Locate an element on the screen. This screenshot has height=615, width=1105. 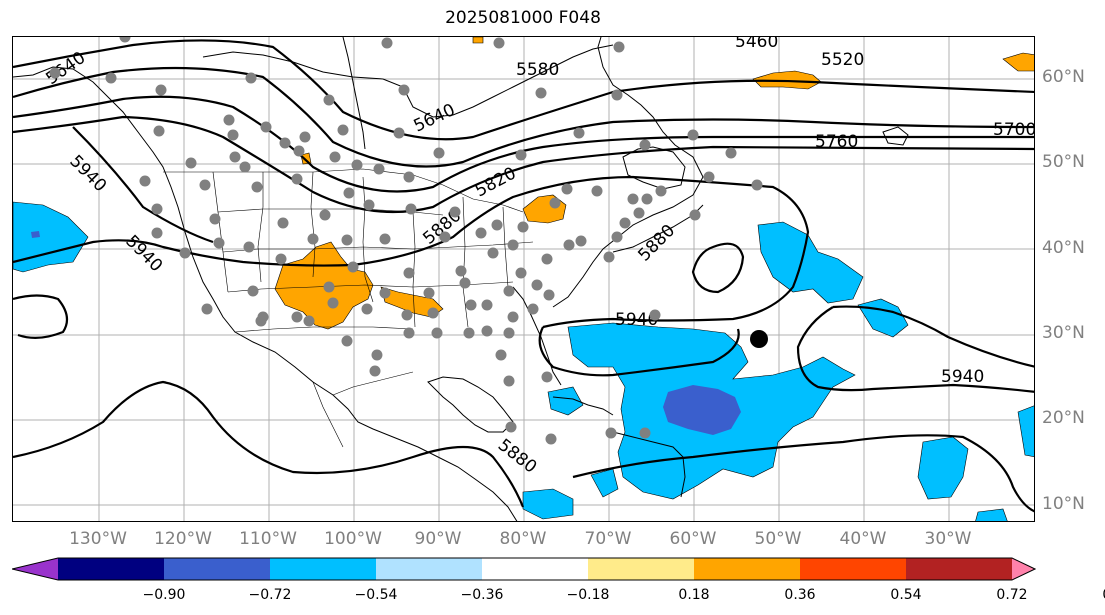
colorbar-tick-label: −0.18 is located at coordinates (588, 595).